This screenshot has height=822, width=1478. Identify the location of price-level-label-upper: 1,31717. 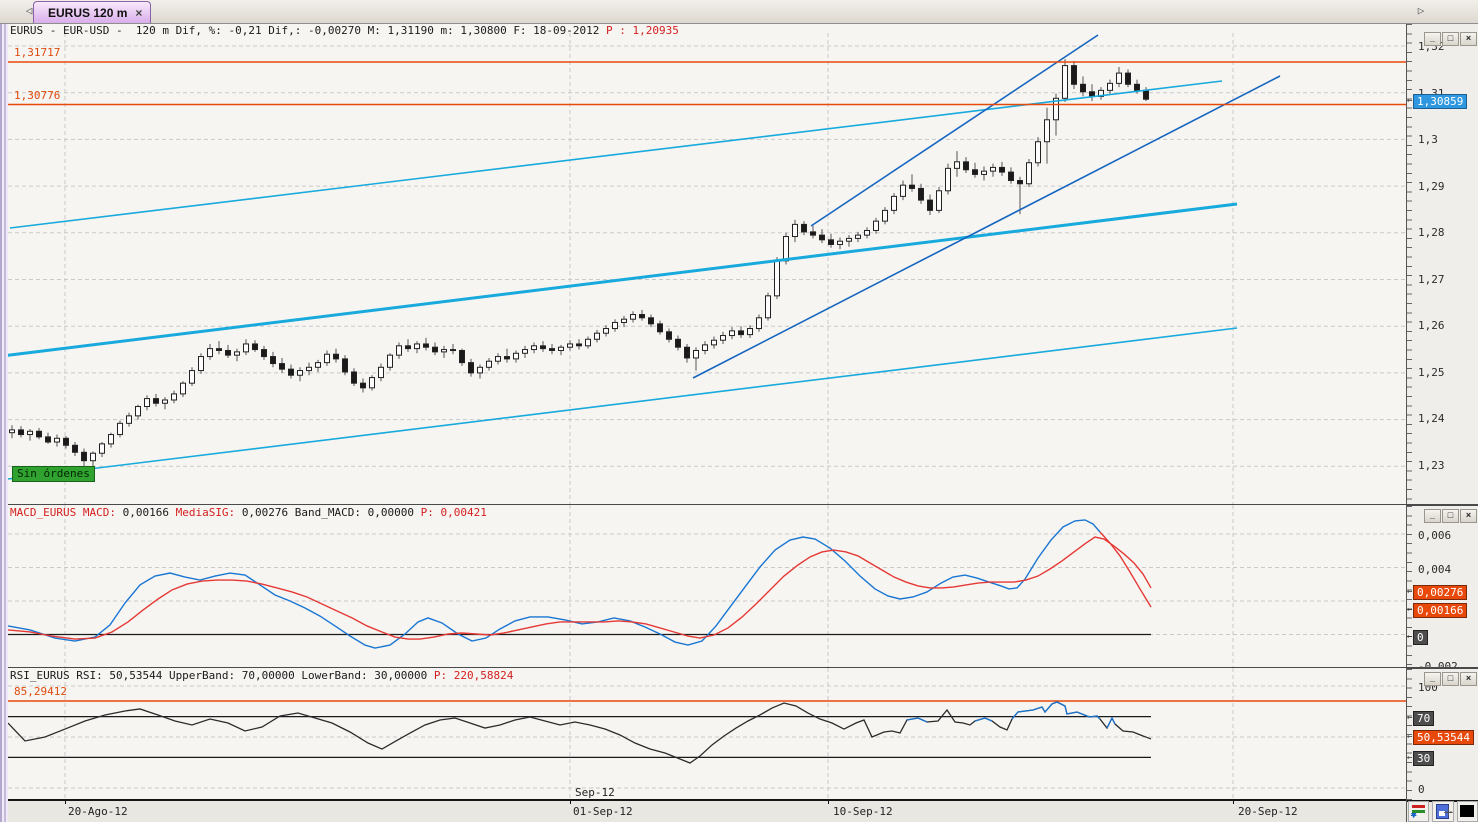
(37, 52).